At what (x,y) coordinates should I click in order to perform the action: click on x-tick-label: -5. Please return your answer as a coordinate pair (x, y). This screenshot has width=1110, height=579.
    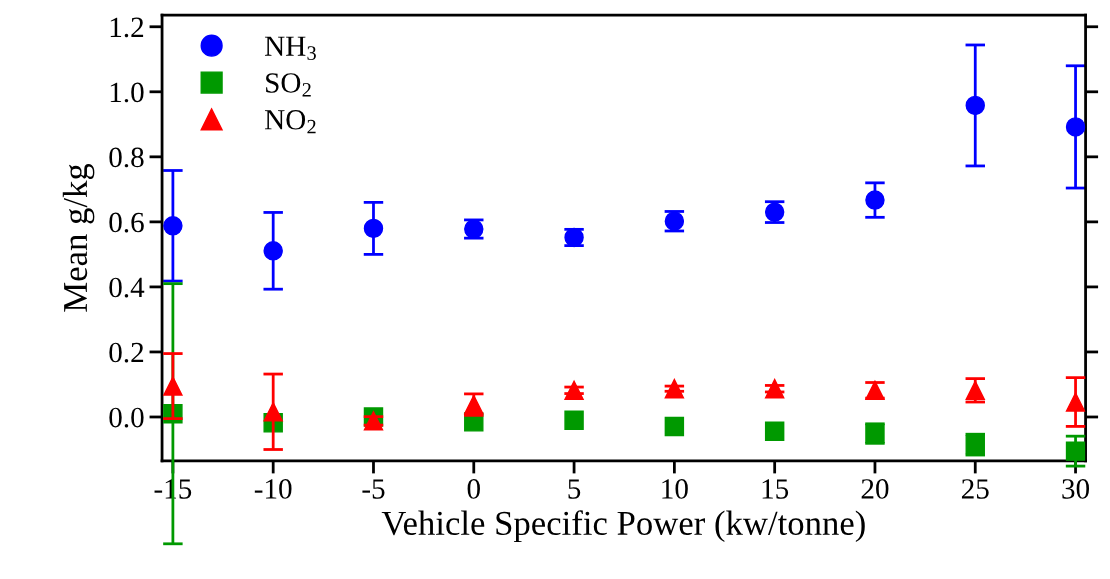
    Looking at the image, I should click on (373, 489).